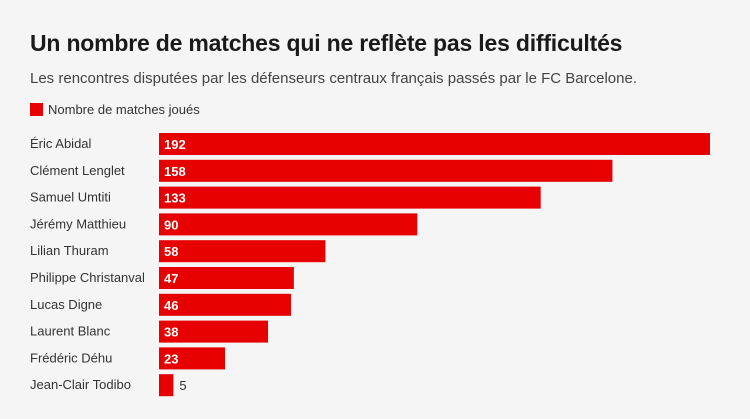 The height and width of the screenshot is (419, 750). What do you see at coordinates (171, 305) in the screenshot?
I see `data-label: 46` at bounding box center [171, 305].